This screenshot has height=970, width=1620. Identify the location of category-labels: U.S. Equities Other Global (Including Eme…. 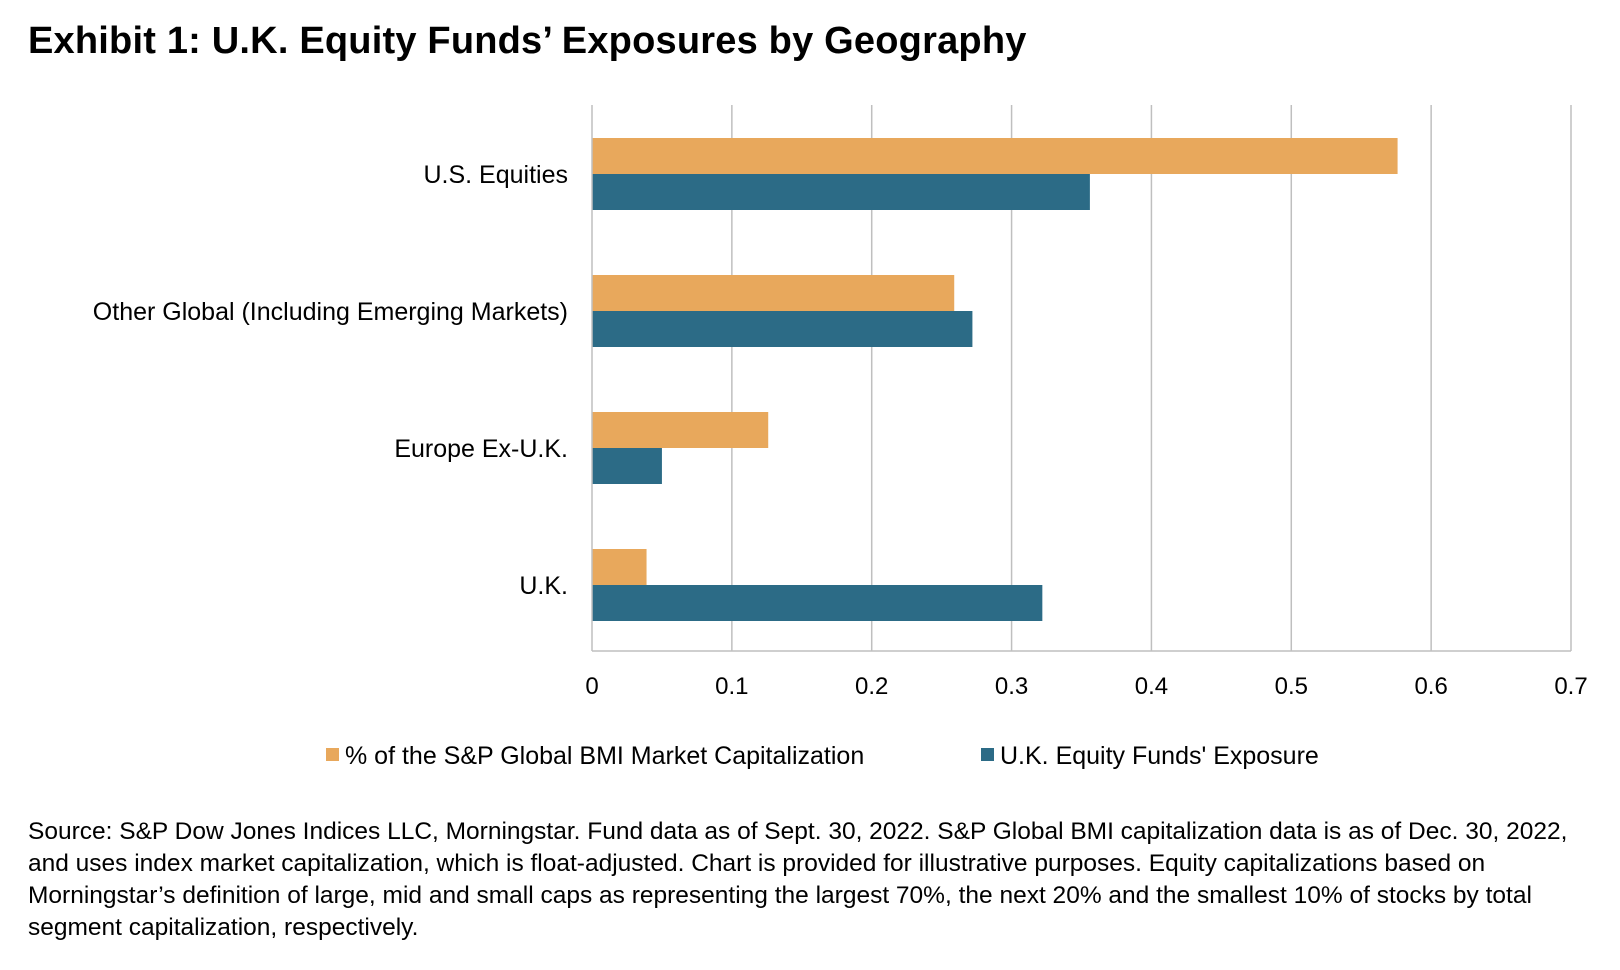
(330, 380).